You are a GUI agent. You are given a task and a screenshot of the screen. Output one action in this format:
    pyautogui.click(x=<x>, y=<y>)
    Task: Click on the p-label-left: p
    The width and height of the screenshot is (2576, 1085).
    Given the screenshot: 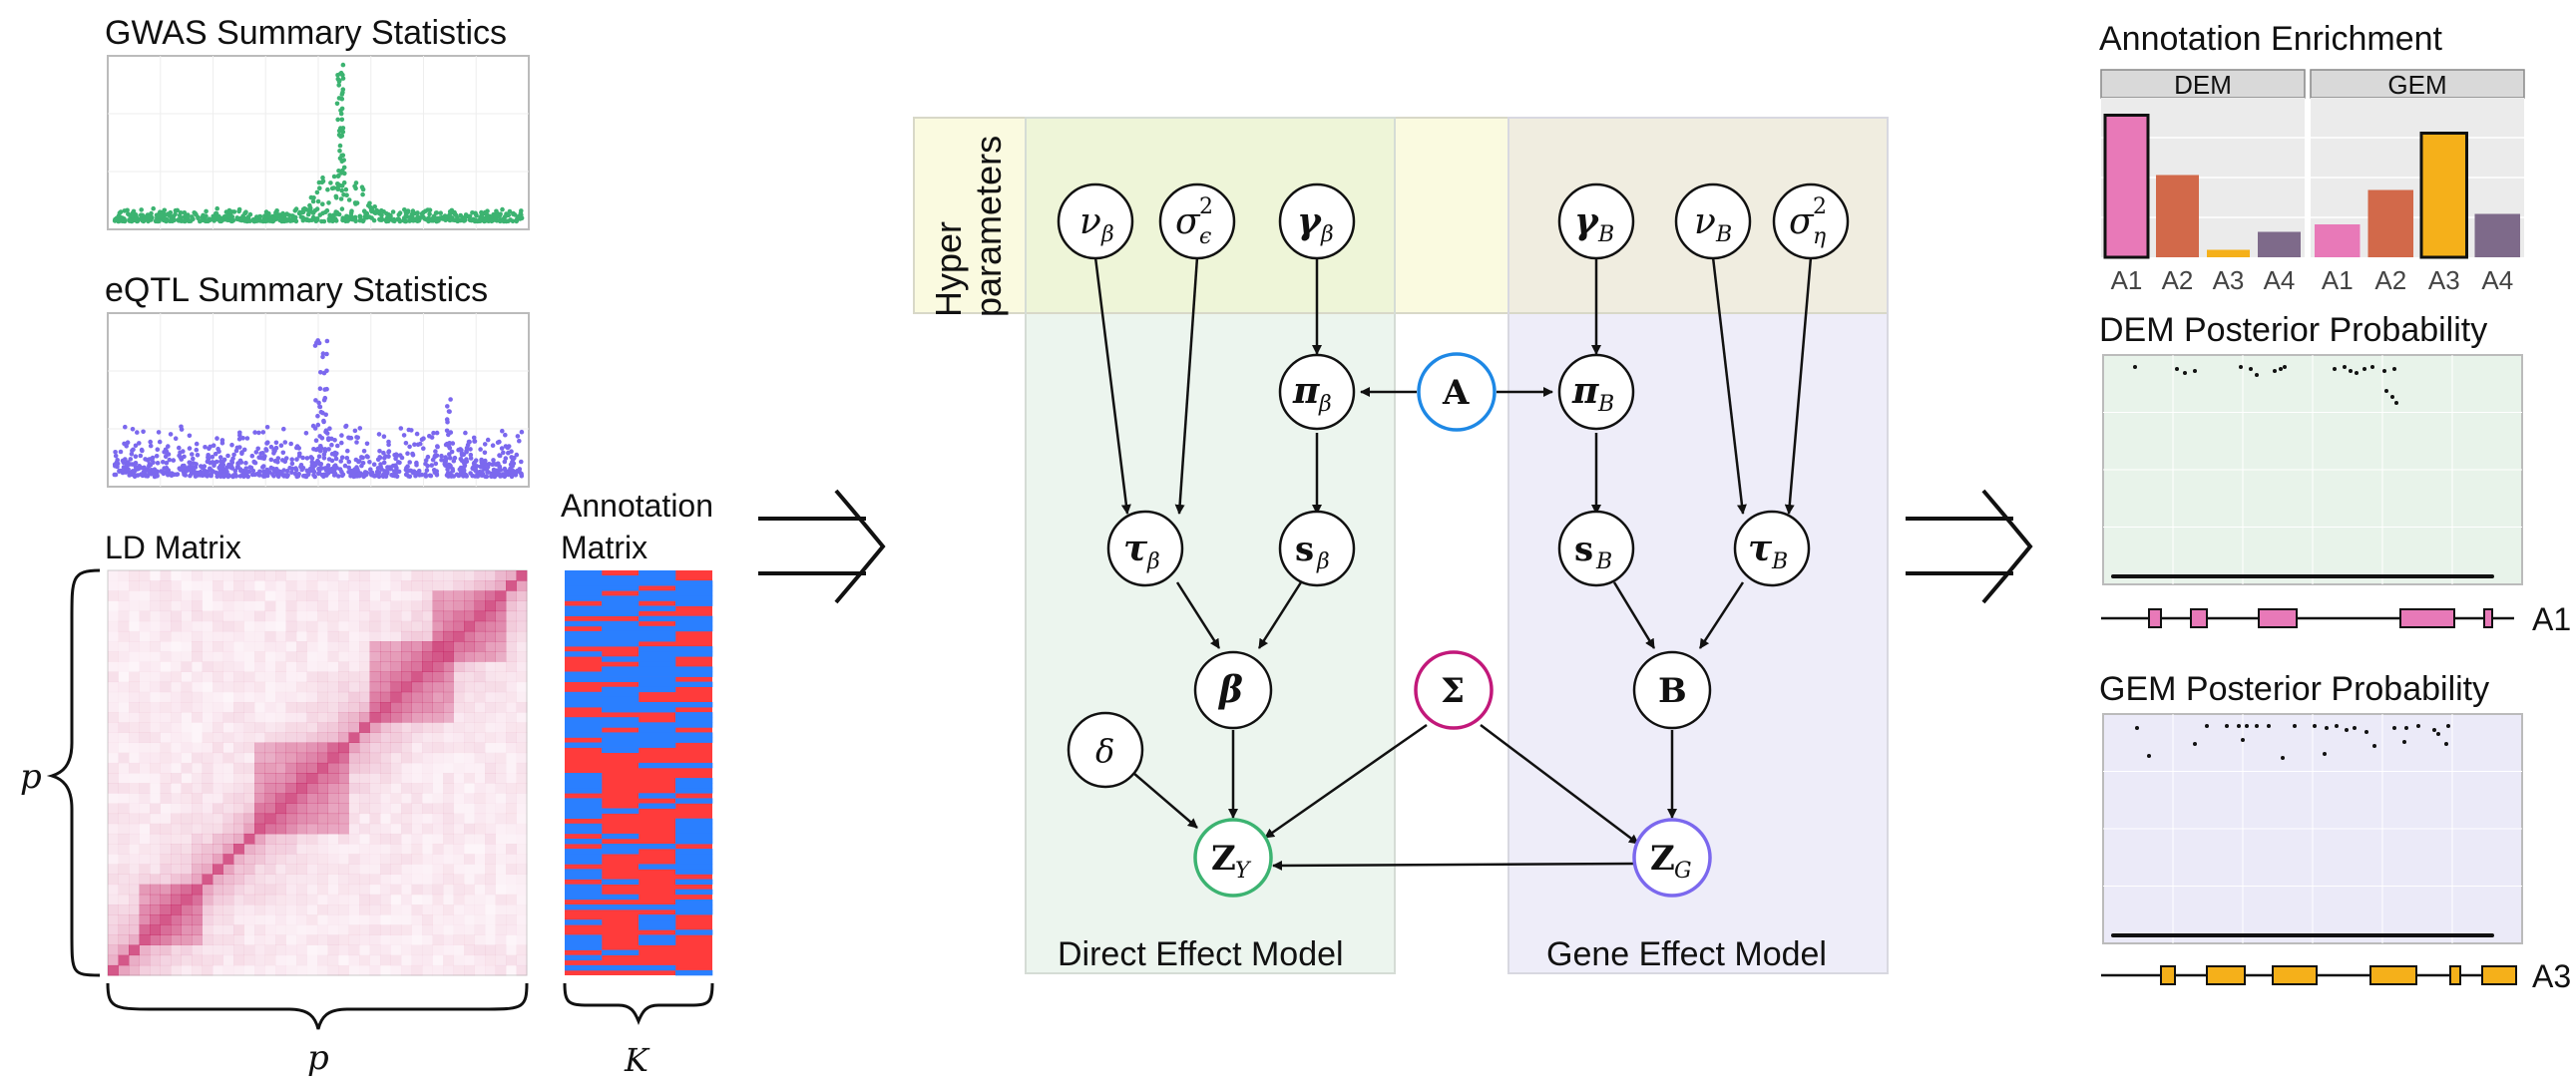 What is the action you would take?
    pyautogui.click(x=31, y=777)
    